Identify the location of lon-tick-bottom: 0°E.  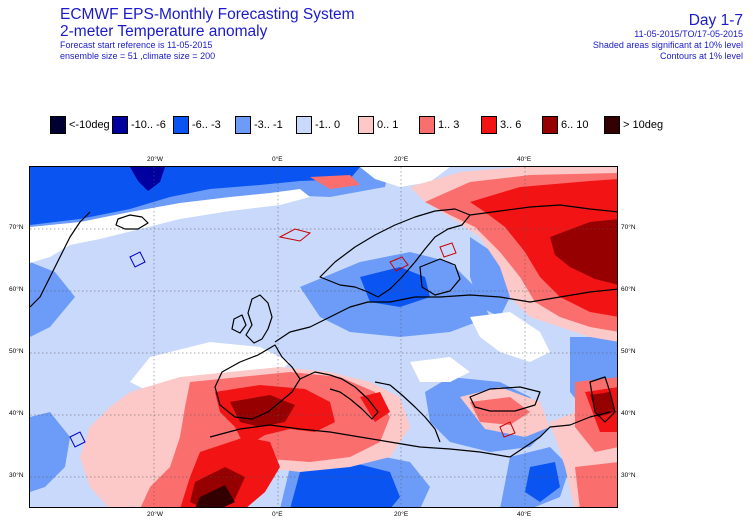
(277, 514).